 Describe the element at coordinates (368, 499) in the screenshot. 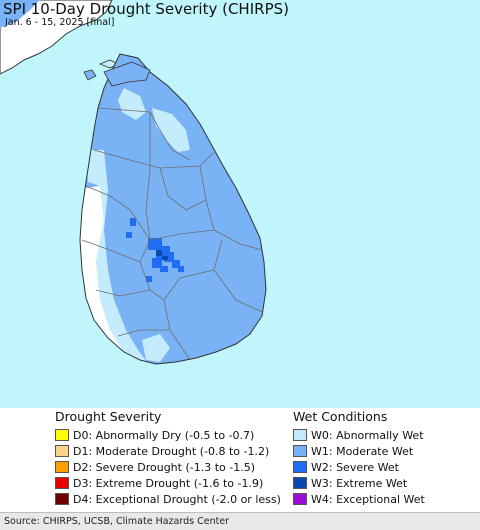

I see `legend-label: W4: Exceptional Wet` at that location.